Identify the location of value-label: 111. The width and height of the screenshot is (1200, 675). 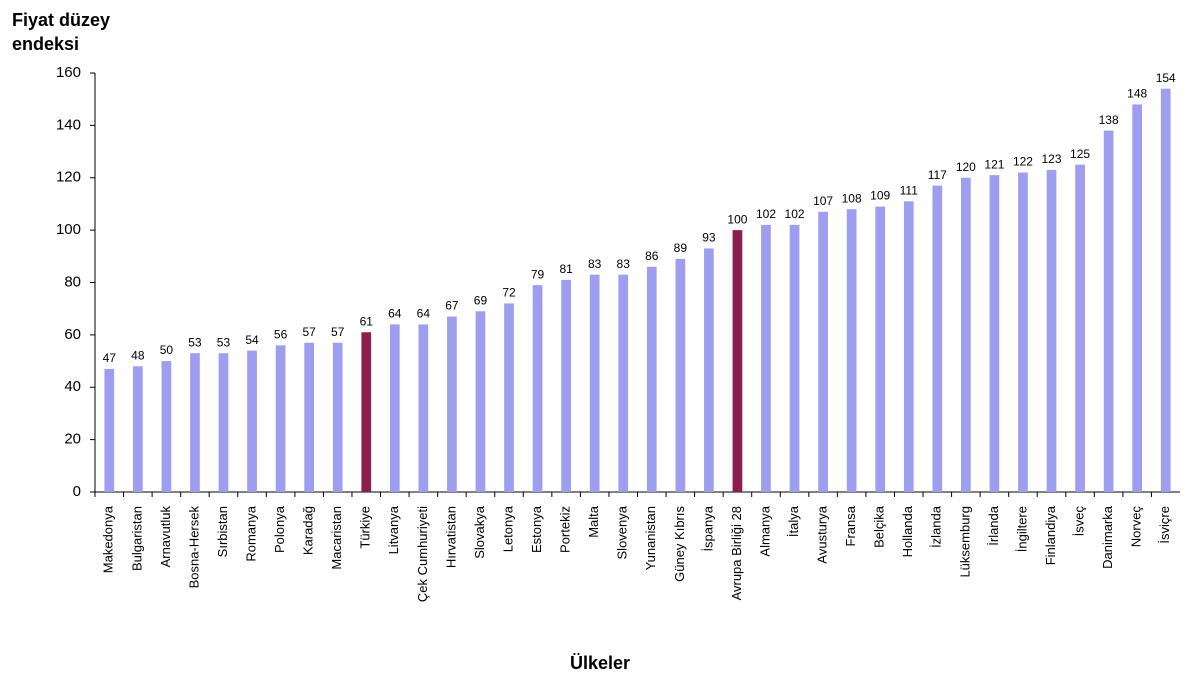
(909, 190).